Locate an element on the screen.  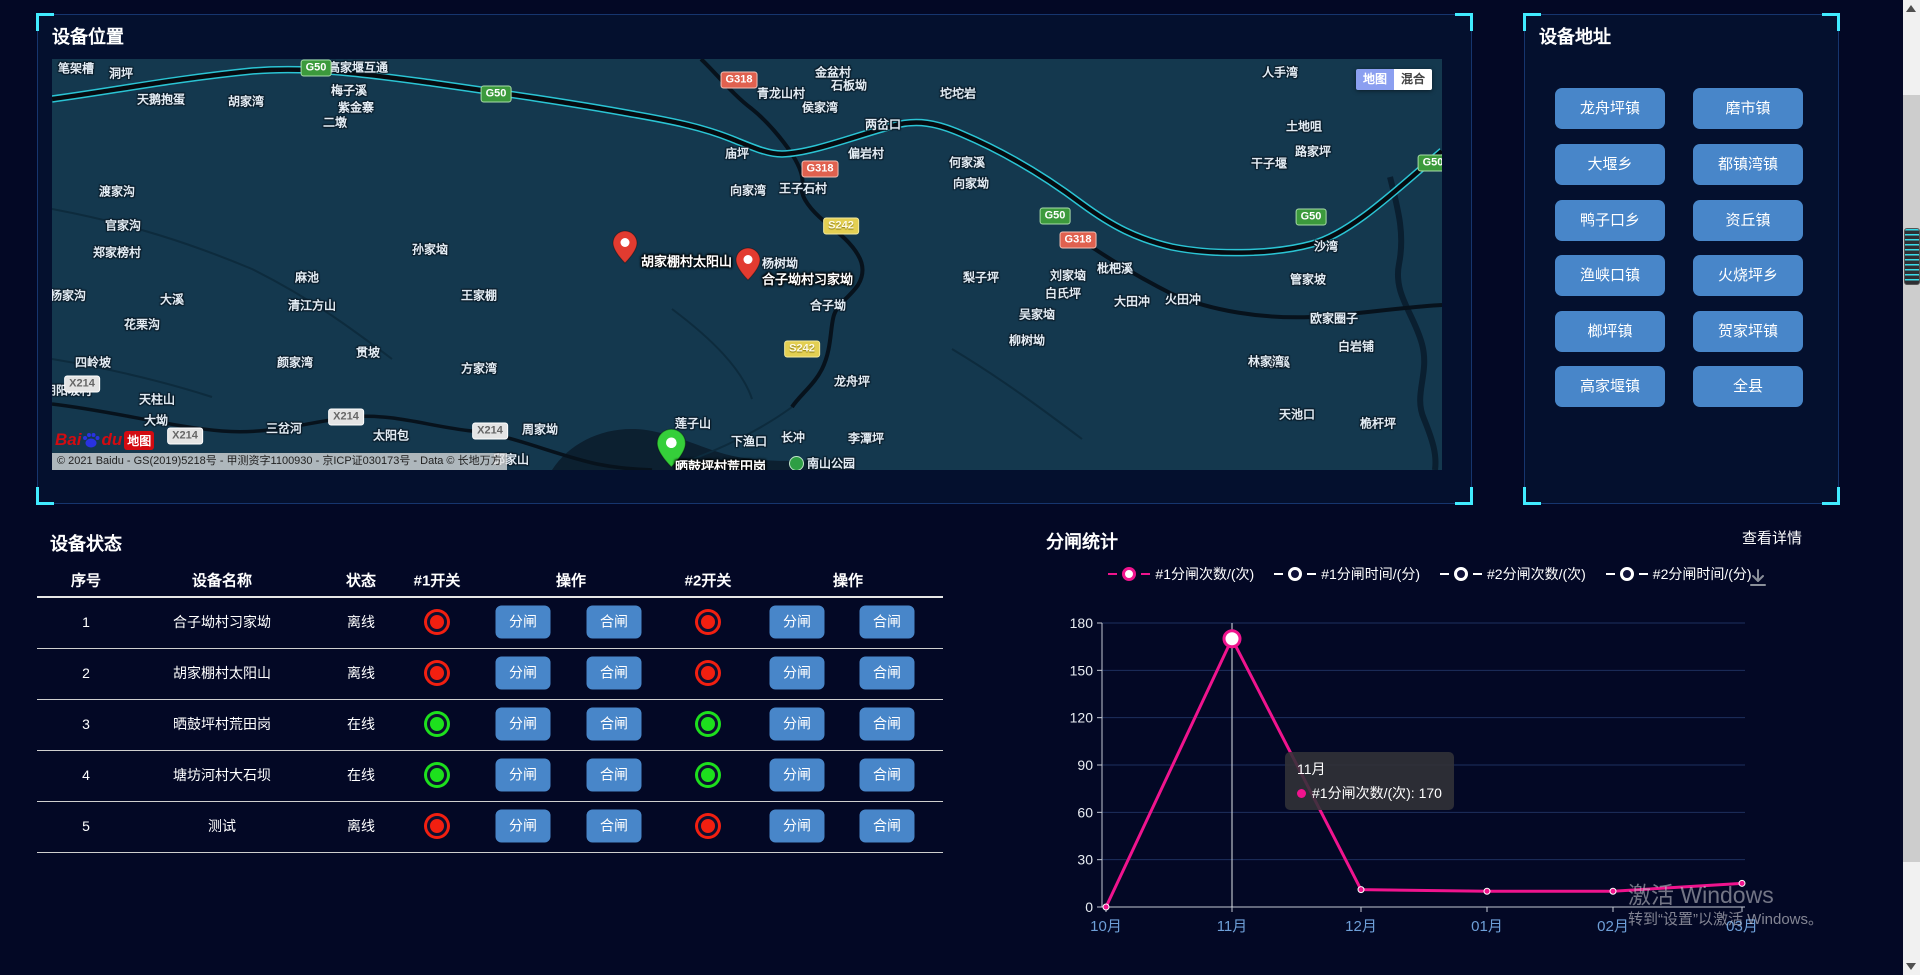
column-header-3: #1开关 is located at coordinates (437, 581).